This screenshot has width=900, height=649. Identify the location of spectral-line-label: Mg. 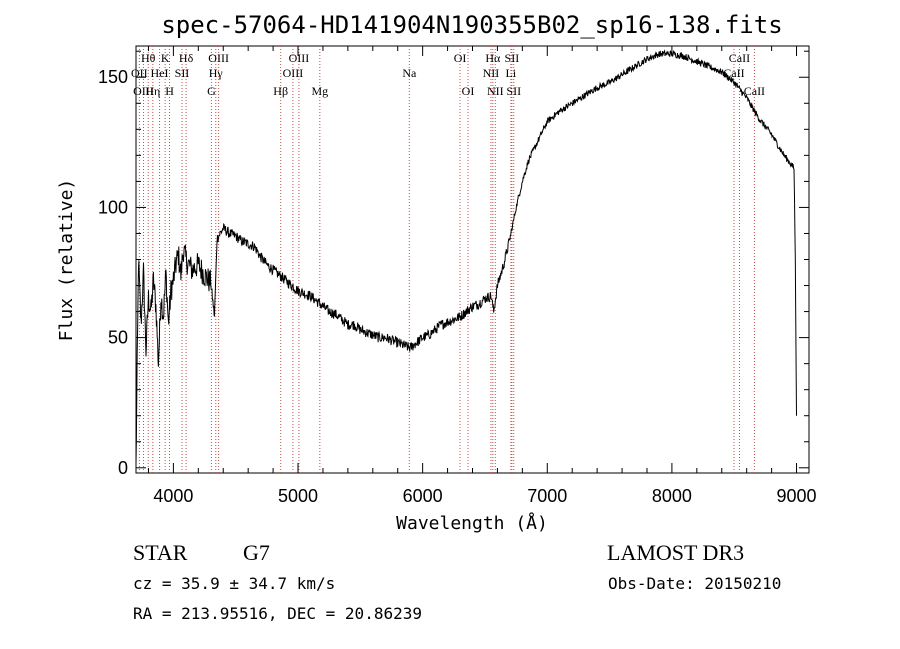
(319, 91).